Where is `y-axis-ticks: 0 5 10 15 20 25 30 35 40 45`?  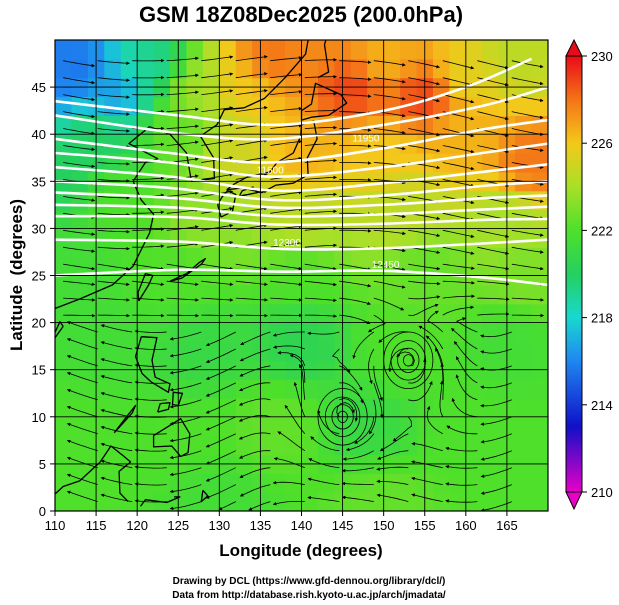 y-axis-ticks: 0 5 10 15 20 25 30 35 40 45 is located at coordinates (43, 299).